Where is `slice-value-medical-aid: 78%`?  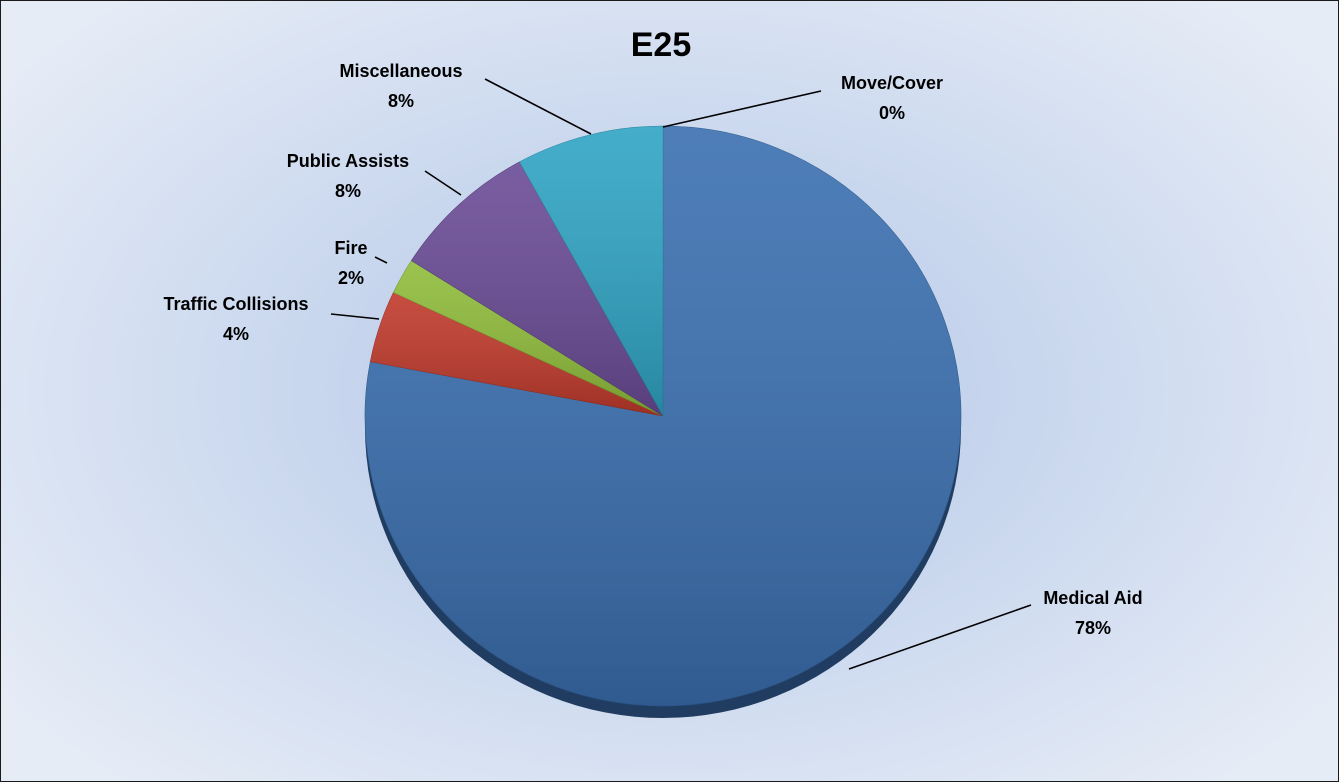
slice-value-medical-aid: 78% is located at coordinates (1093, 628).